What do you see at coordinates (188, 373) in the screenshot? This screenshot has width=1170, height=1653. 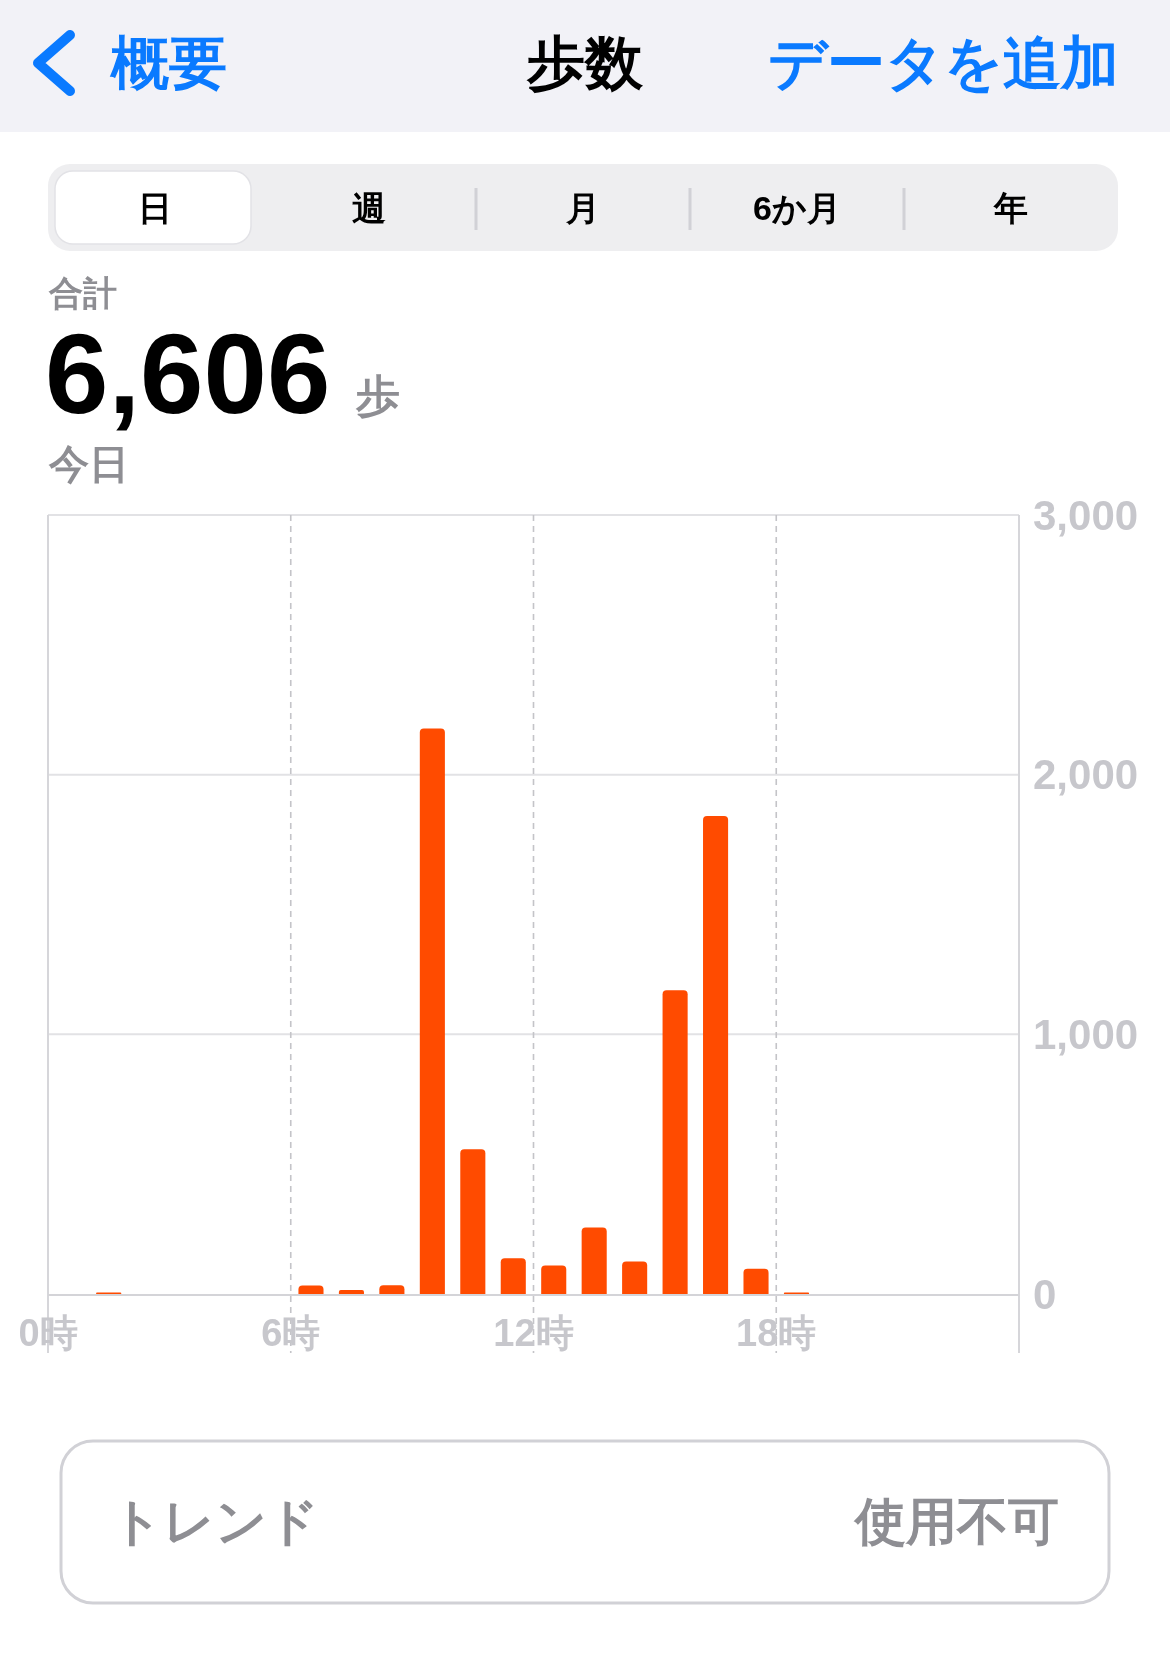 I see `annotation: 6,606` at bounding box center [188, 373].